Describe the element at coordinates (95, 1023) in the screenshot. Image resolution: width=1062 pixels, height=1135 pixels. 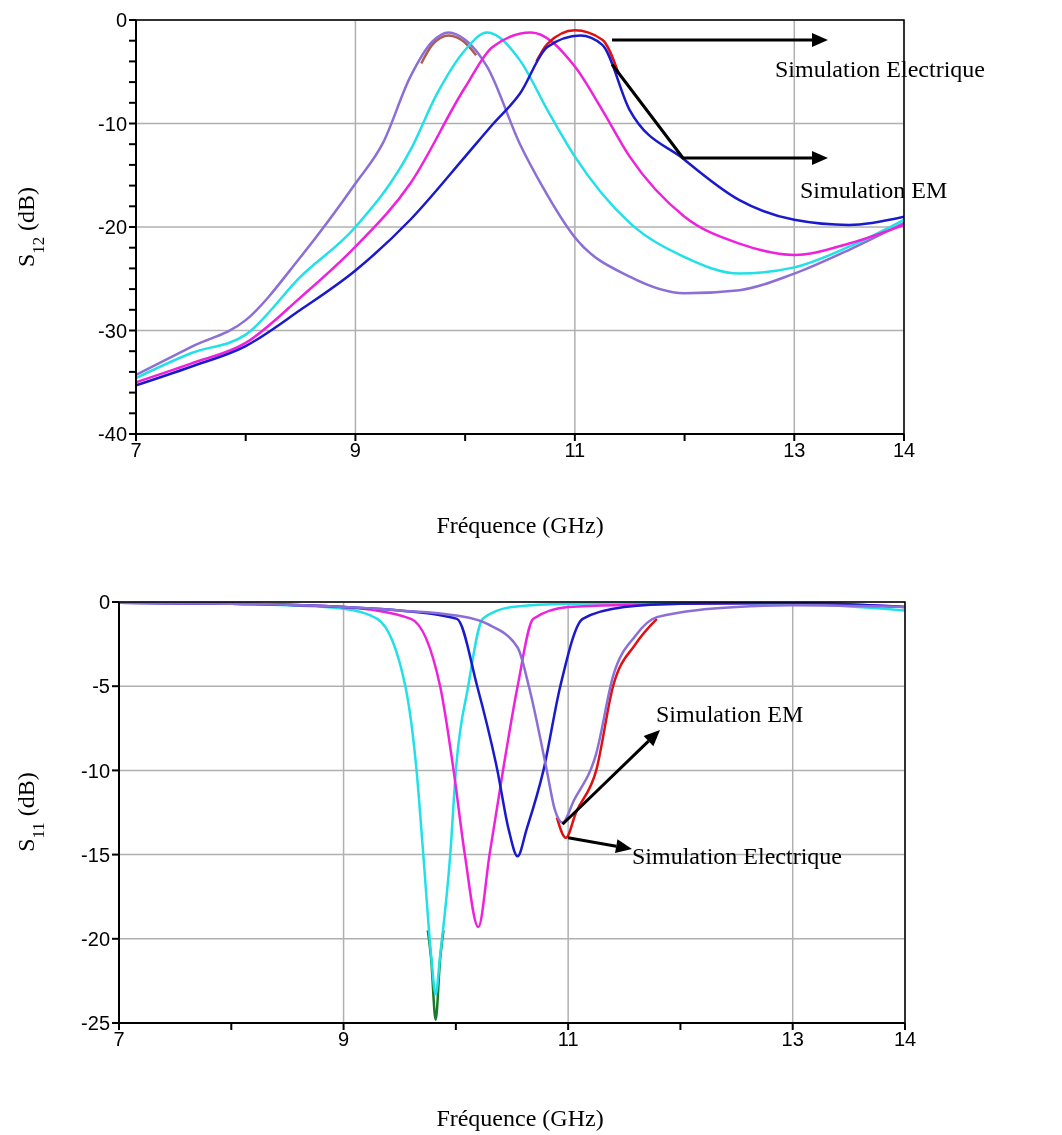
I see `y-tick-label: -25` at that location.